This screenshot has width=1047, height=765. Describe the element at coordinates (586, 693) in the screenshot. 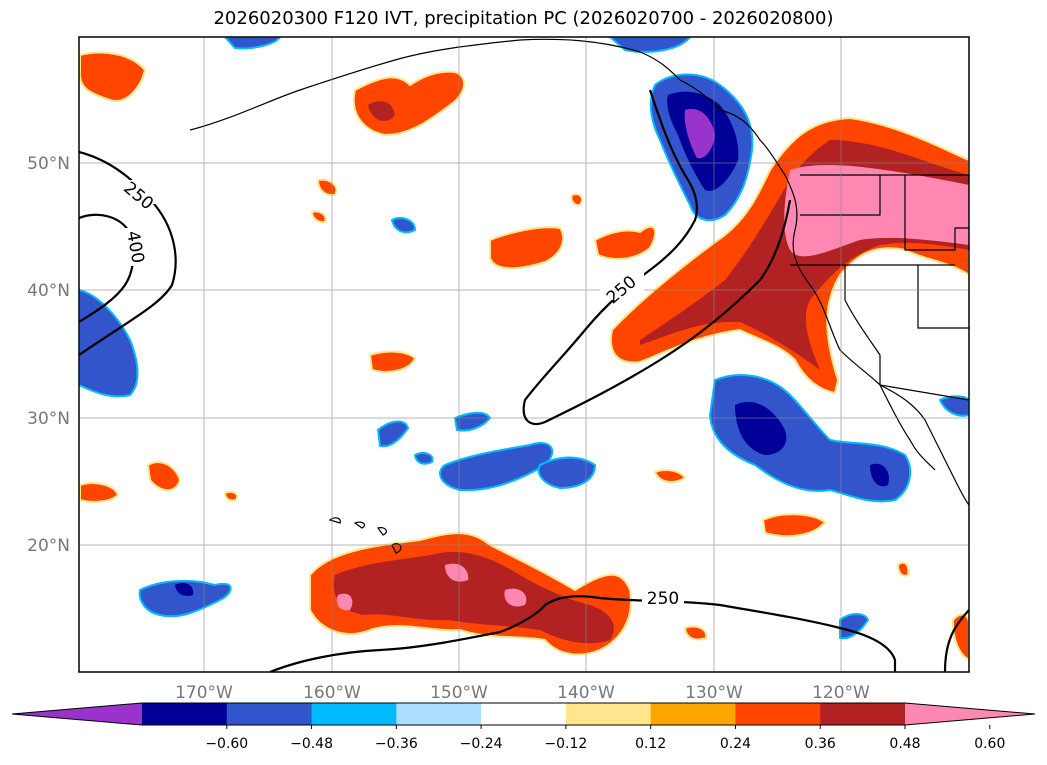

I see `lon-label-140w: 140°W` at that location.